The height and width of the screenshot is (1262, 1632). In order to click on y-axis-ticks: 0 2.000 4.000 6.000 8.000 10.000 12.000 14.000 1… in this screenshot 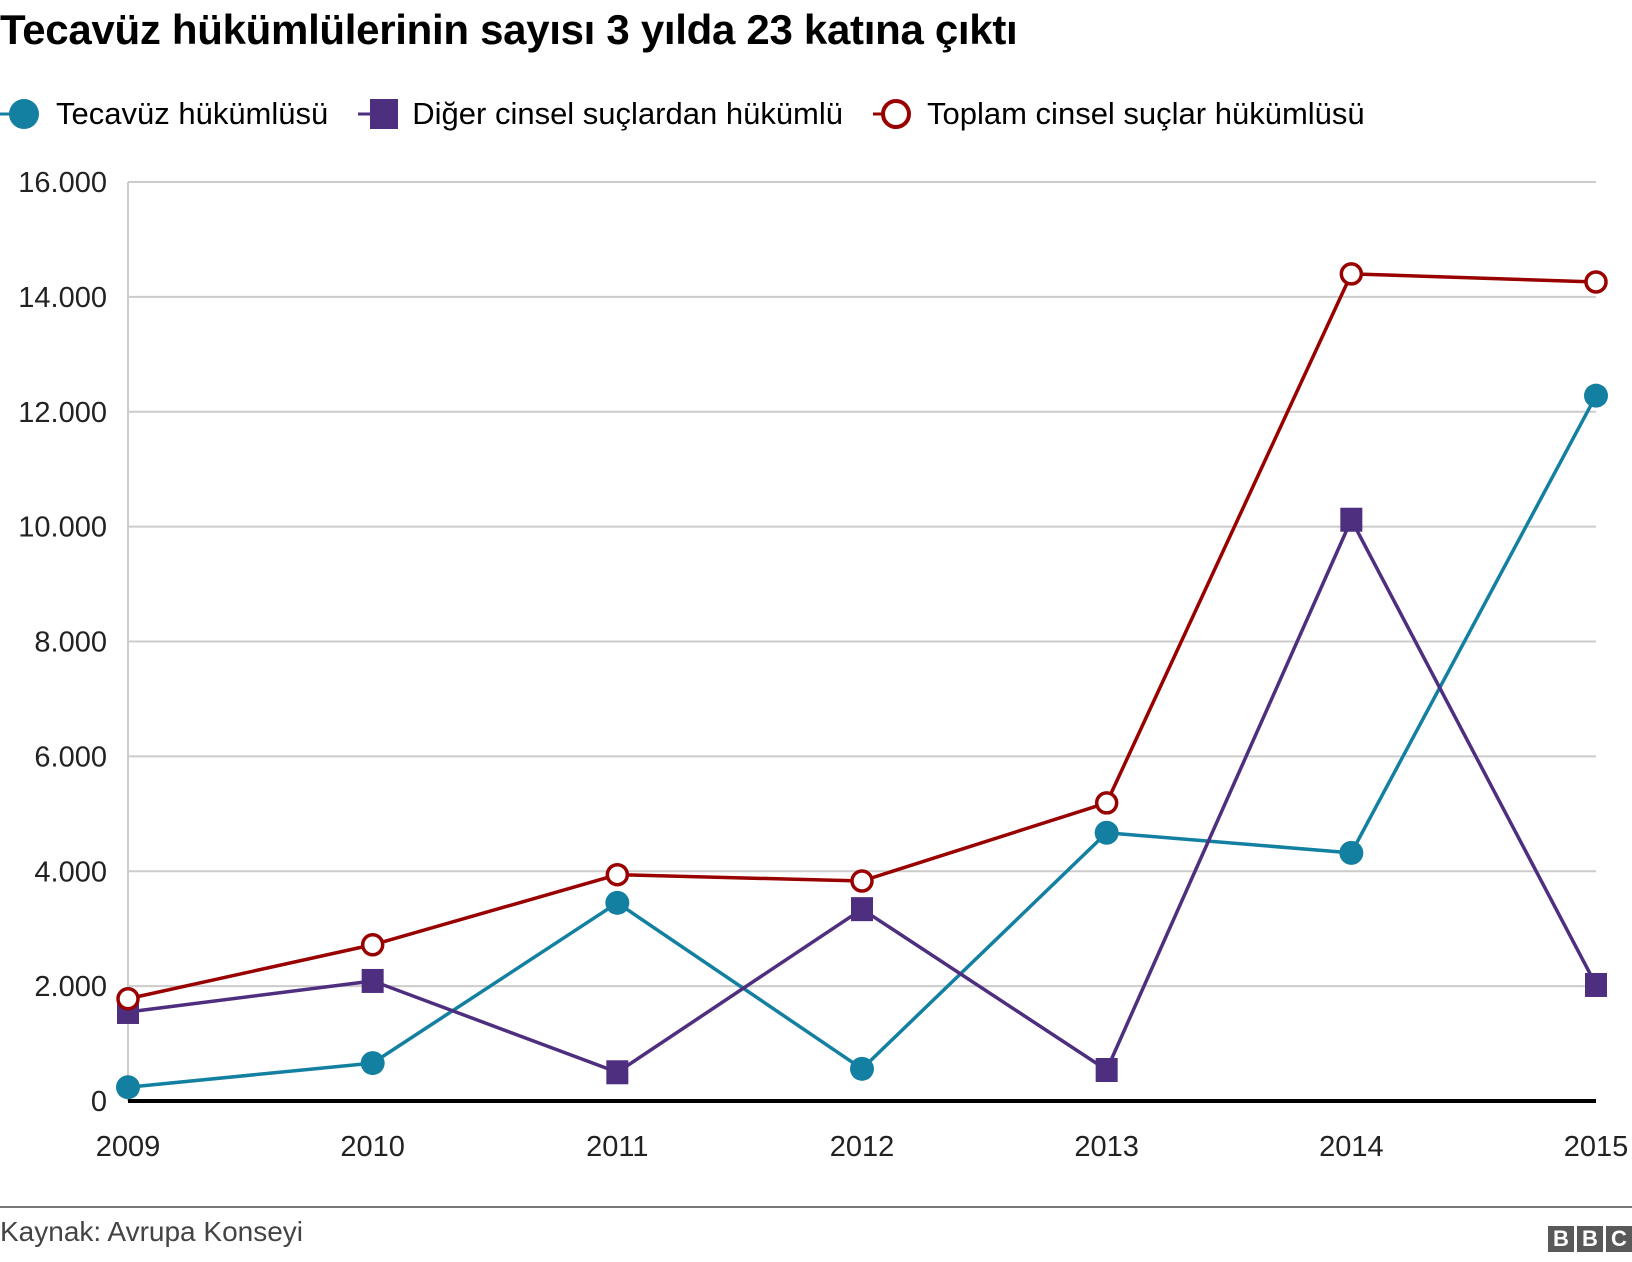, I will do `click(62, 642)`.